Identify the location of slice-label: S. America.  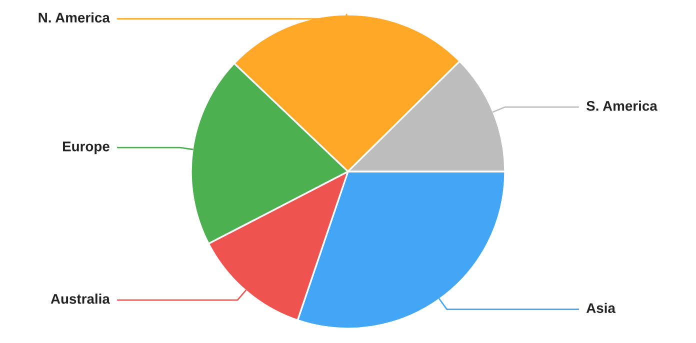
(622, 105).